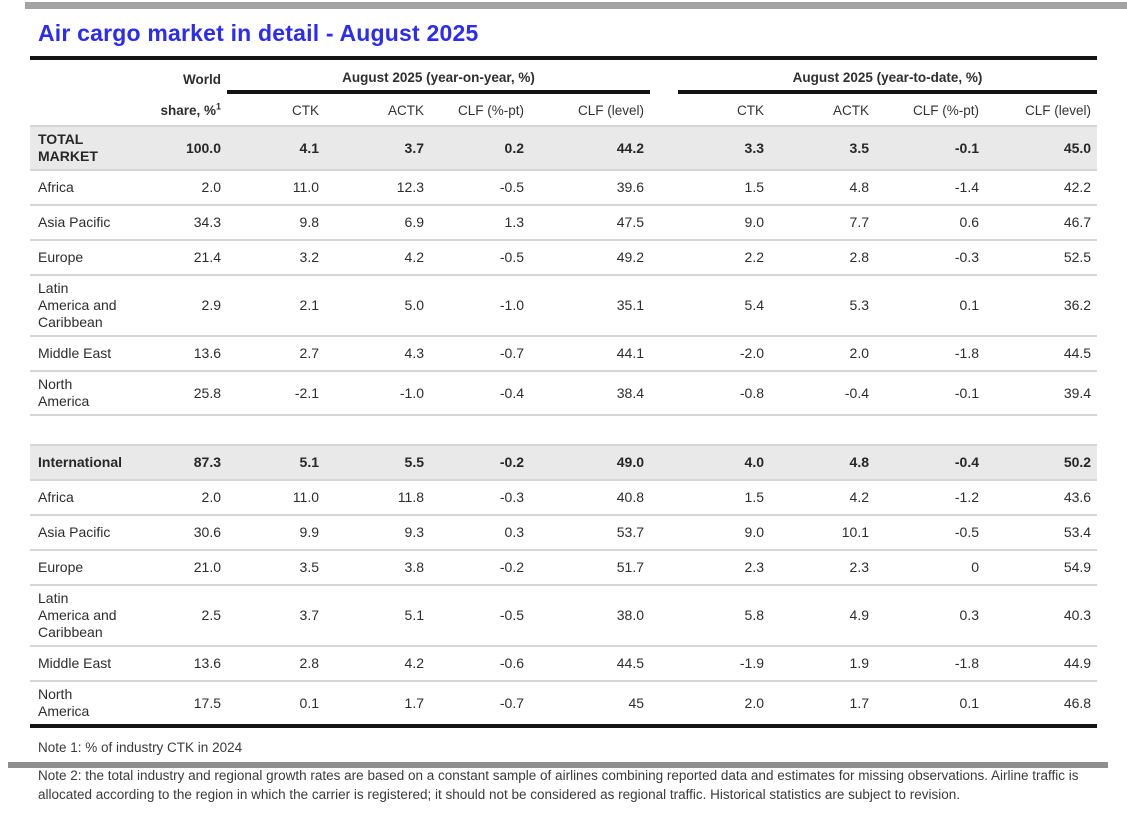 This screenshot has width=1127, height=813. I want to click on col-header-actk-yoy: ACTK, so click(405, 110).